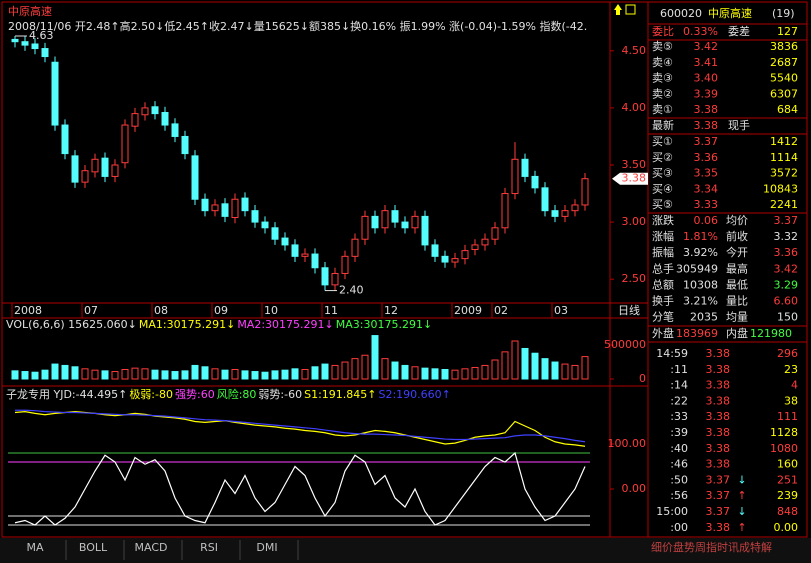 The image size is (811, 563). What do you see at coordinates (618, 9) in the screenshot?
I see `scroll-up-icon` at bounding box center [618, 9].